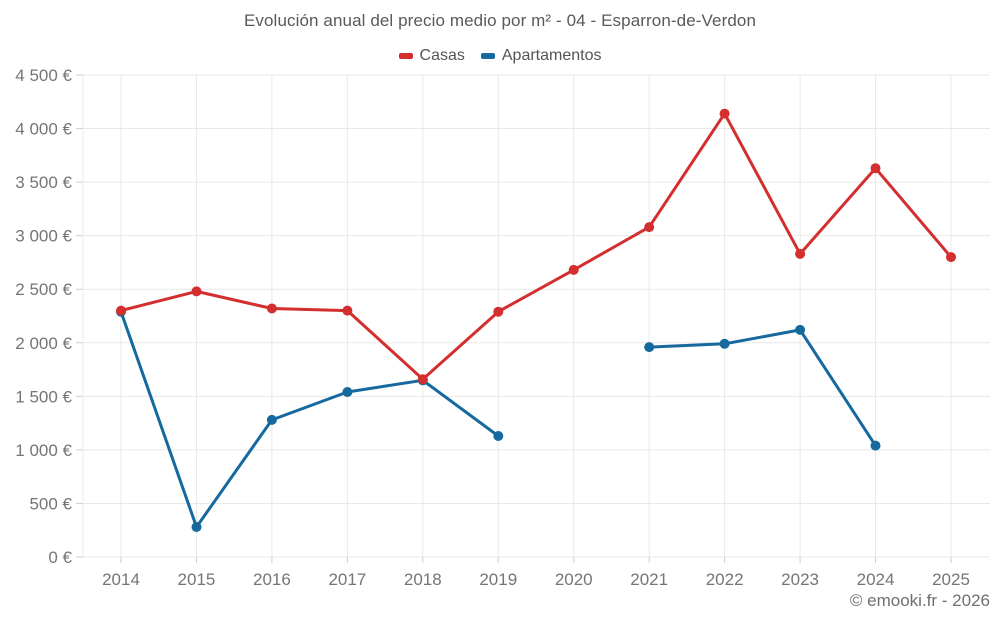 The height and width of the screenshot is (625, 1000). Describe the element at coordinates (197, 579) in the screenshot. I see `x-tick-label: 2015` at that location.